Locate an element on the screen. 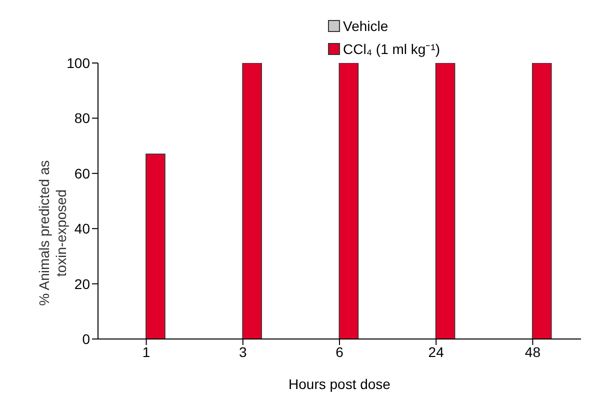 The image size is (609, 407). x-tick-label: 1 is located at coordinates (146, 352).